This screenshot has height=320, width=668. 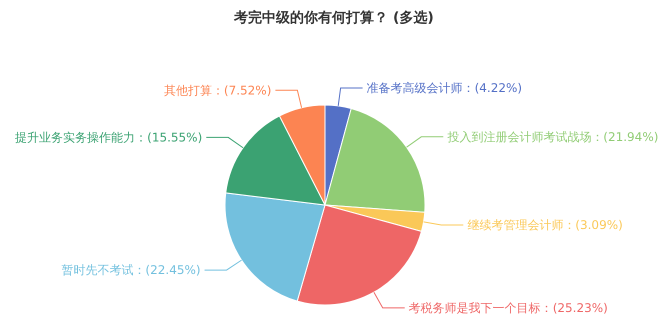 I want to click on slice-label: 投入到注册会计师考试战场：(21.94%), so click(x=552, y=137).